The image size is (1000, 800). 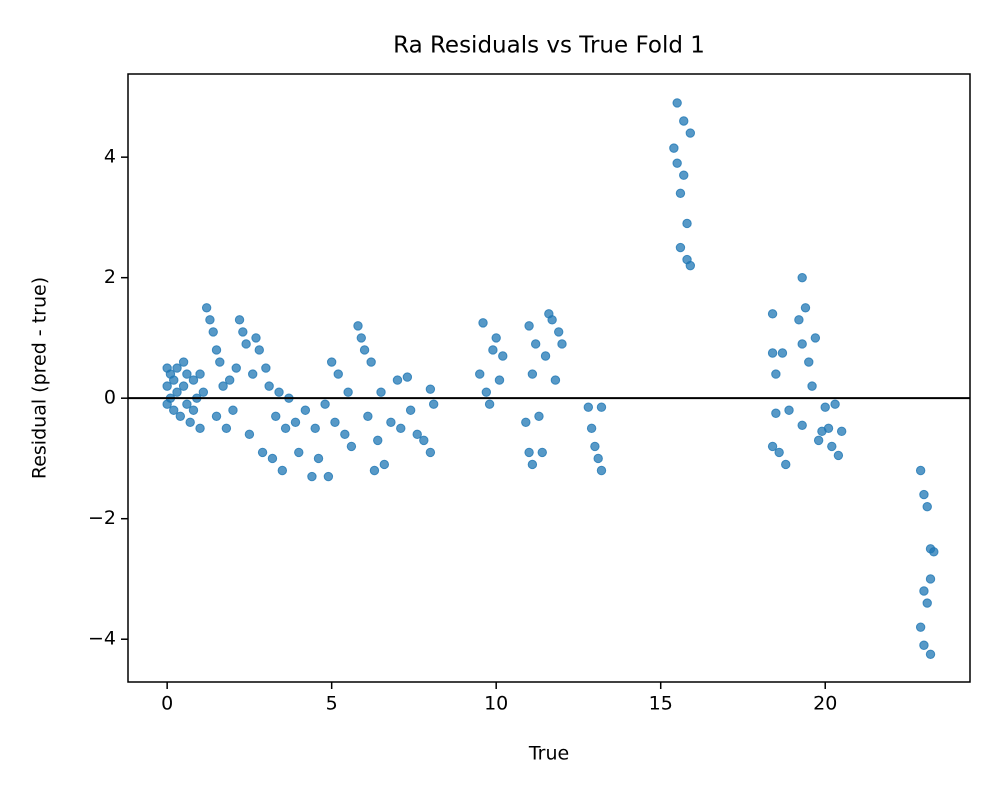 I want to click on y-tick-label: 0, so click(x=110, y=398).